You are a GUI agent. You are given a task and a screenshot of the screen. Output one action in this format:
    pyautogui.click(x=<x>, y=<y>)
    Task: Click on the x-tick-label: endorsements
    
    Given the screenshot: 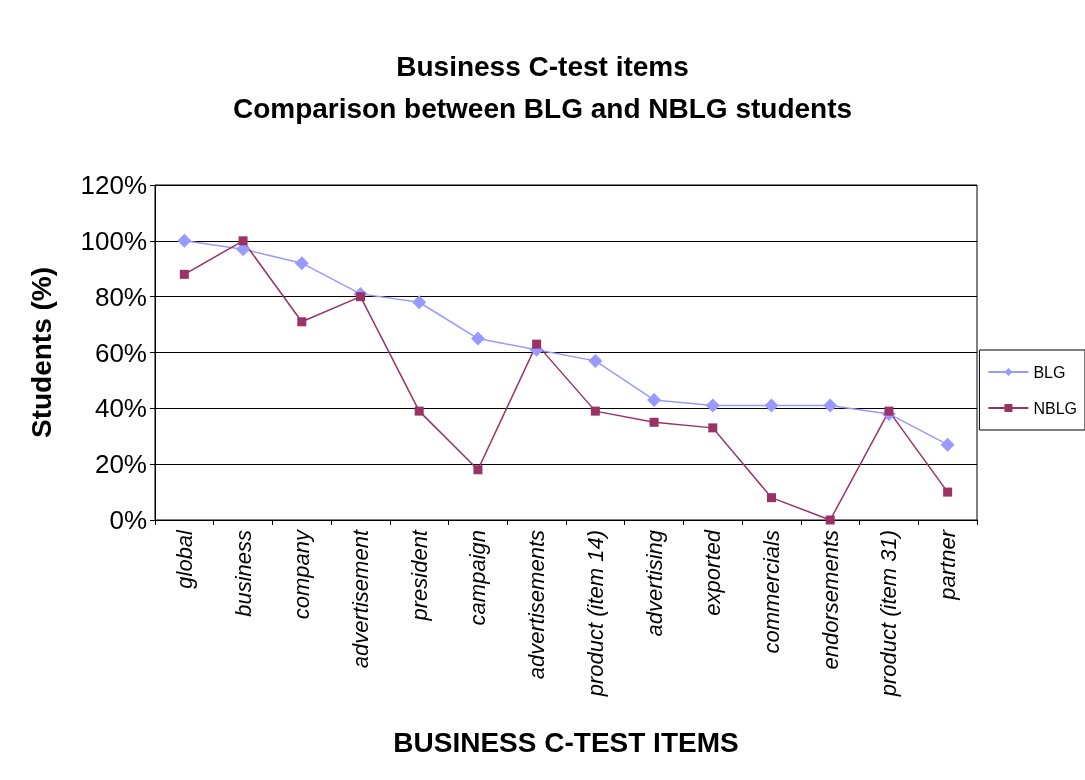 What is the action you would take?
    pyautogui.click(x=830, y=600)
    